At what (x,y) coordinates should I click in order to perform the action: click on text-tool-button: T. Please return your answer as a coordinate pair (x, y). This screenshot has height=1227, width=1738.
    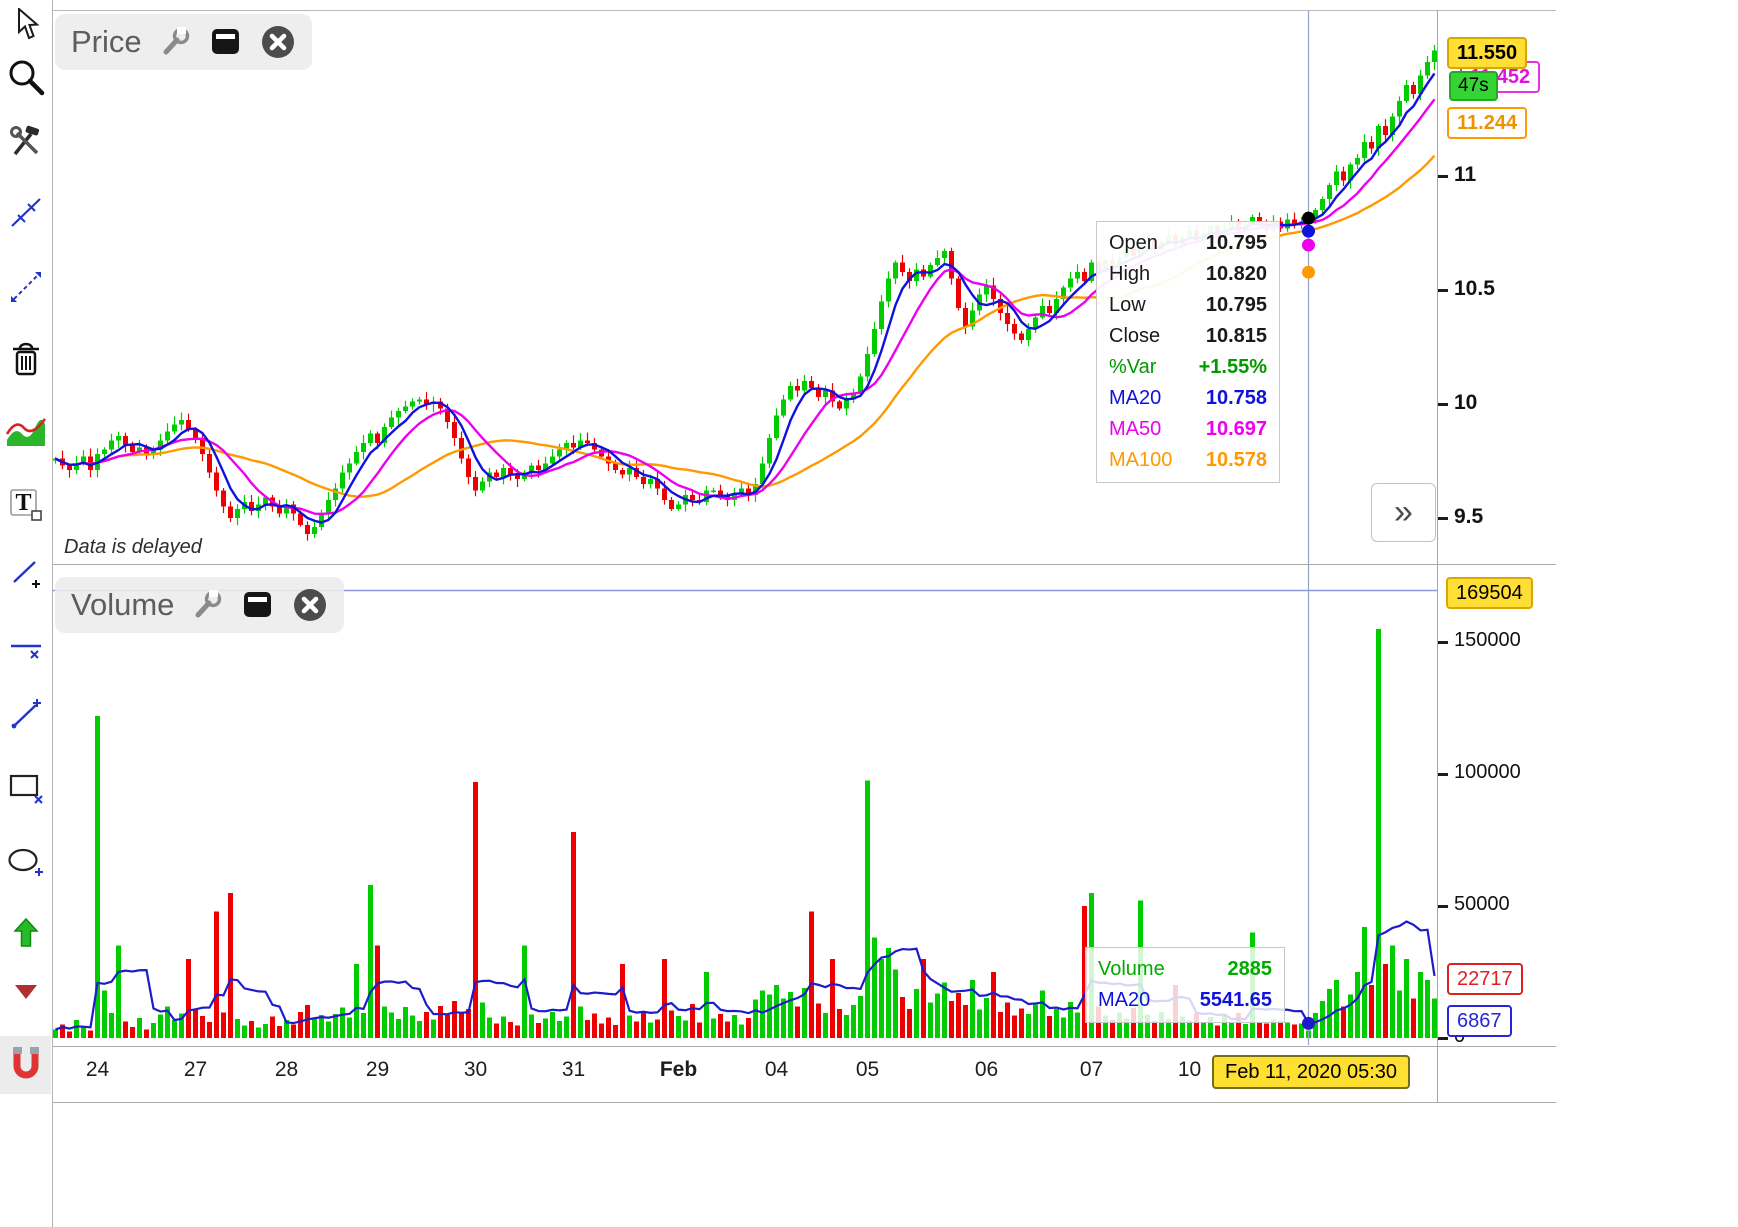
    Looking at the image, I should click on (25, 505).